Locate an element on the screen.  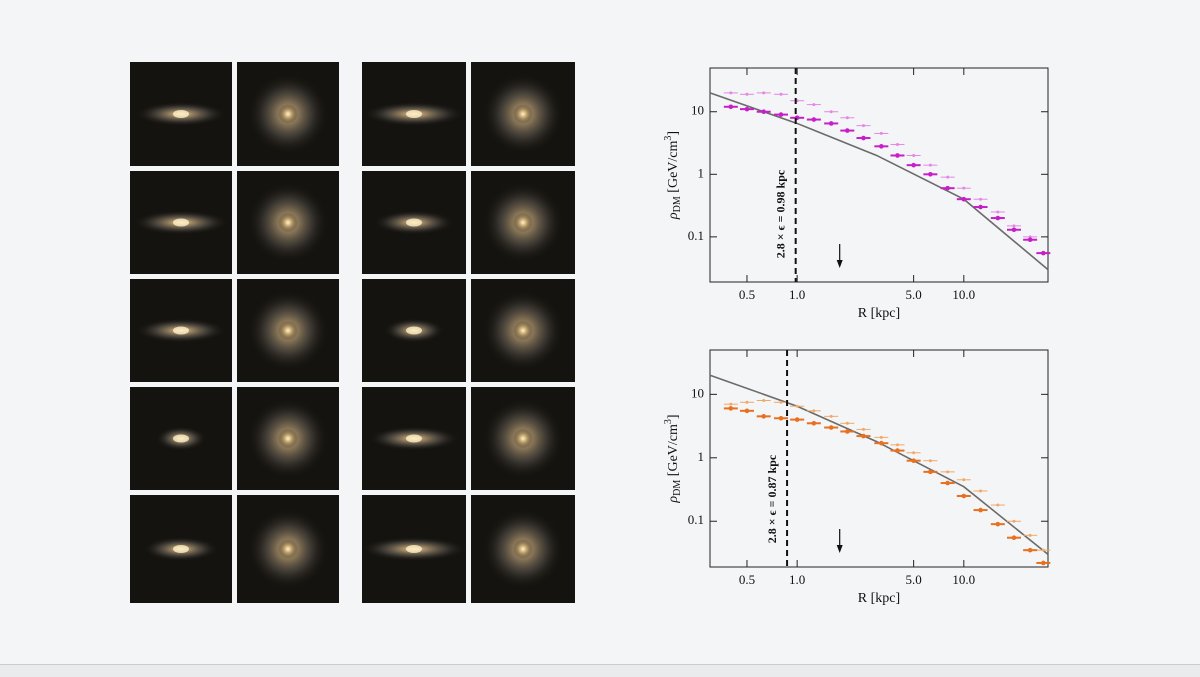
x-tick-label: 5.0 is located at coordinates (914, 579).